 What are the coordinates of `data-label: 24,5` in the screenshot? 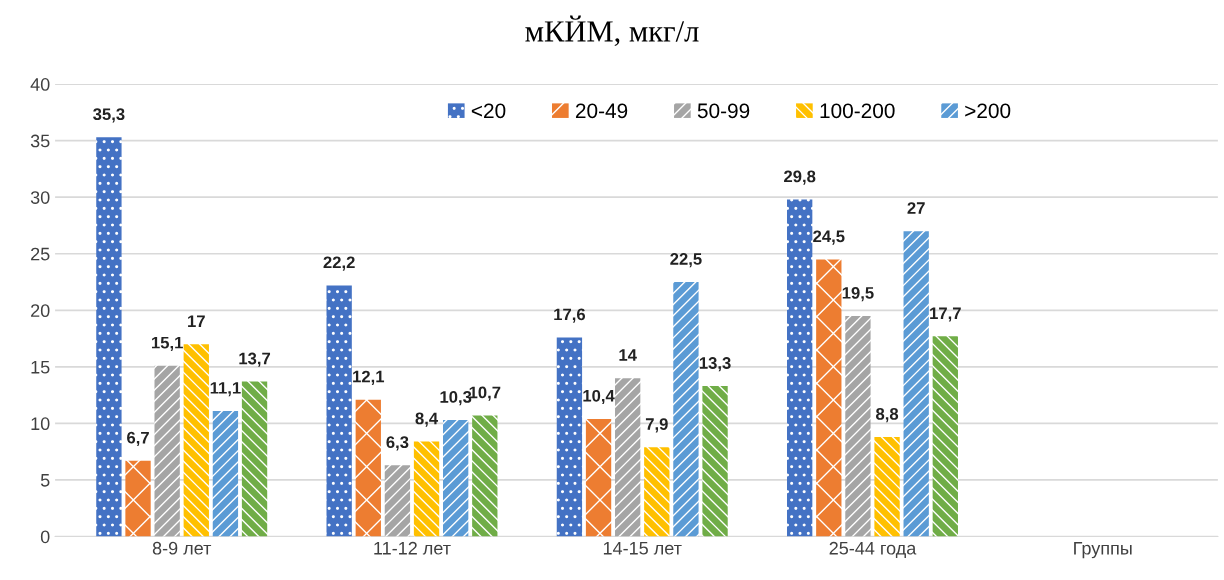 It's located at (829, 237).